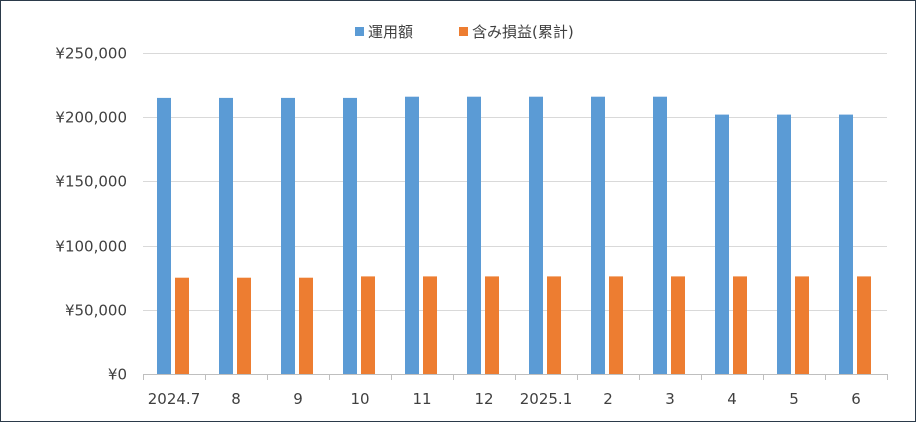  What do you see at coordinates (608, 399) in the screenshot?
I see `x-tick-label: 2` at bounding box center [608, 399].